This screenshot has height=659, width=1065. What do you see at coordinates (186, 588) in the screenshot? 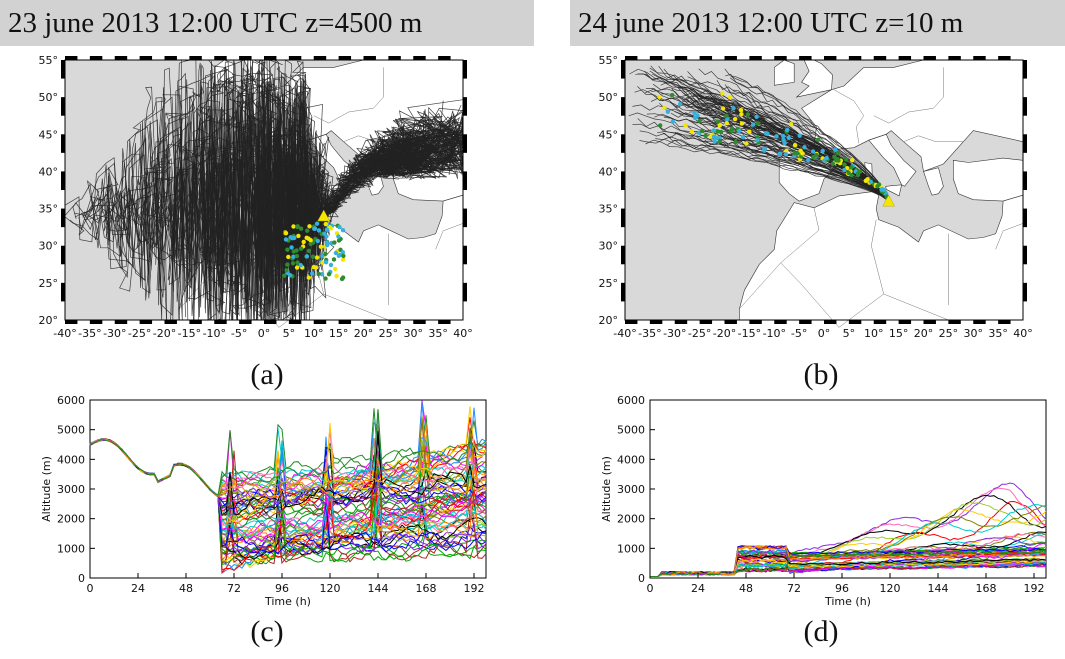
I see `x-tick-label: 48` at bounding box center [186, 588].